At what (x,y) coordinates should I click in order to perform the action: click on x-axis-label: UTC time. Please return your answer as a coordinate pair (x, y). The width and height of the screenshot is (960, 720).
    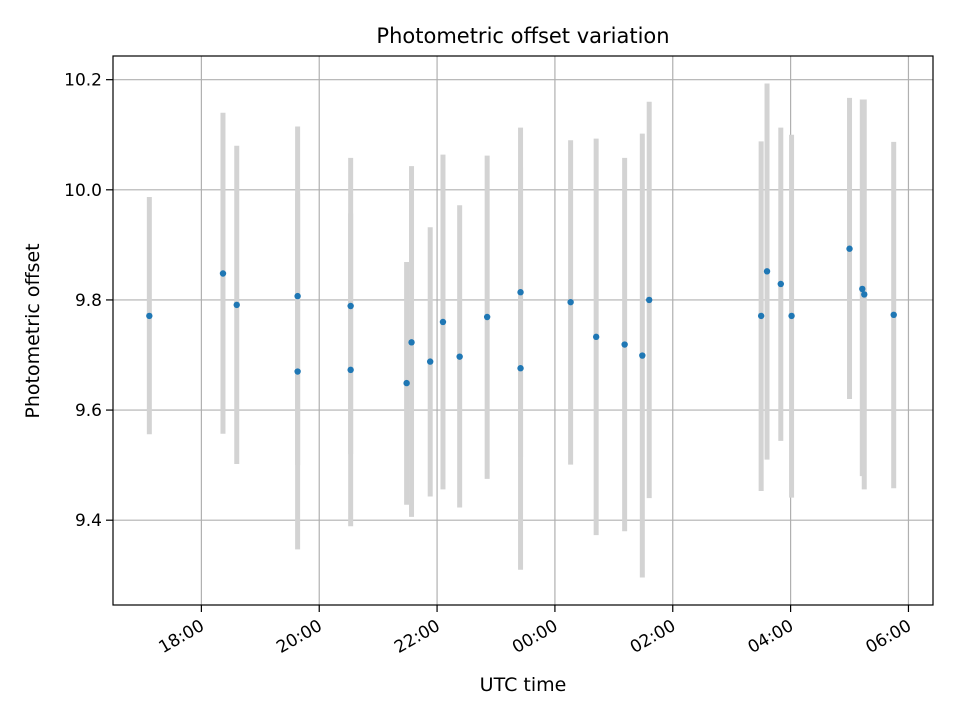
    Looking at the image, I should click on (523, 685).